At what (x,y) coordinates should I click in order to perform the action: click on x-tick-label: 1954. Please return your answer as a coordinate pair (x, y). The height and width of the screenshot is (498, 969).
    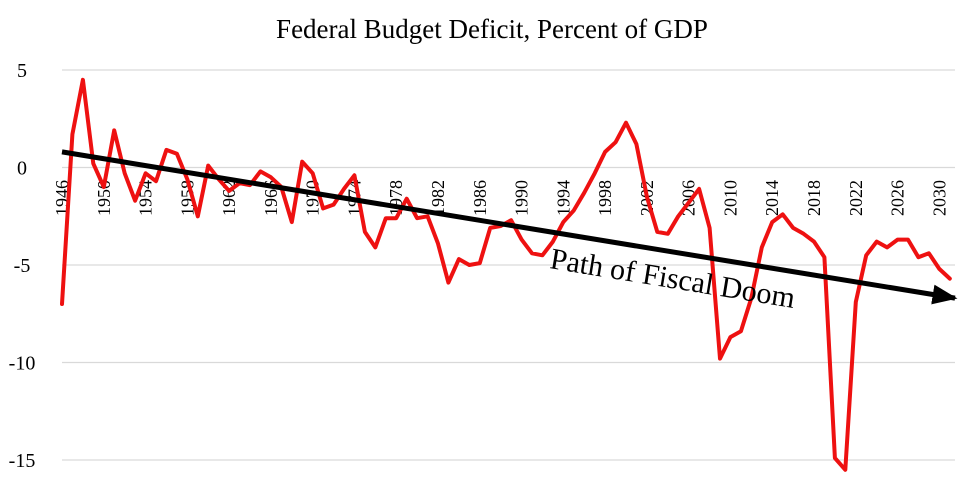
    Looking at the image, I should click on (146, 198).